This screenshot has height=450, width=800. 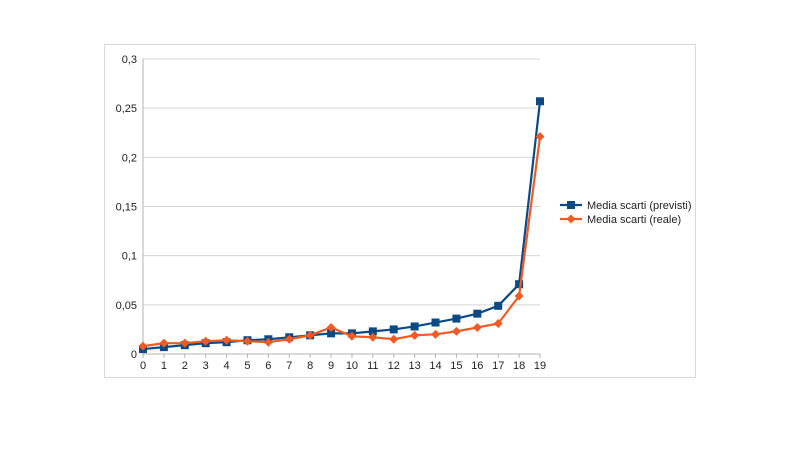 I want to click on x-tick-label: 13, so click(x=415, y=366).